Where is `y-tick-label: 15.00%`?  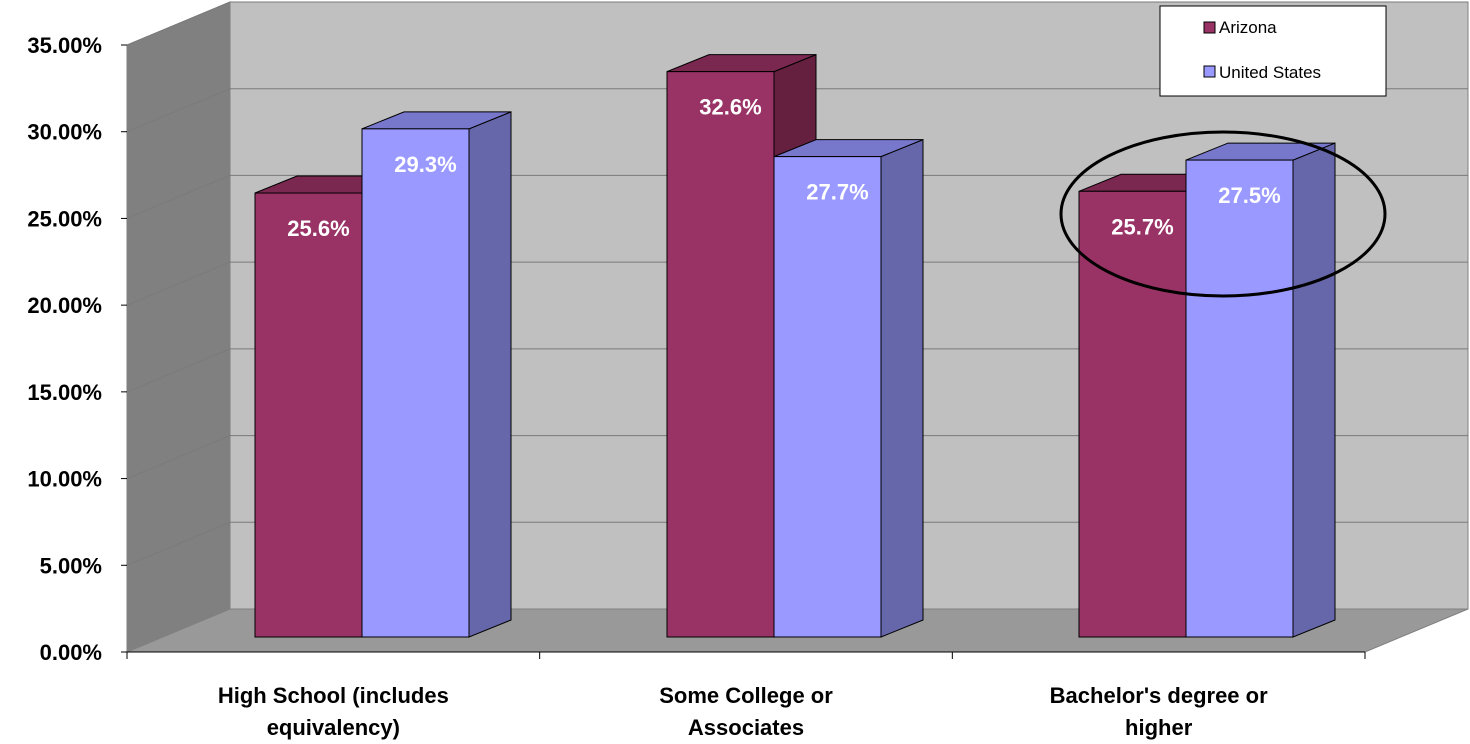 y-tick-label: 15.00% is located at coordinates (64, 392).